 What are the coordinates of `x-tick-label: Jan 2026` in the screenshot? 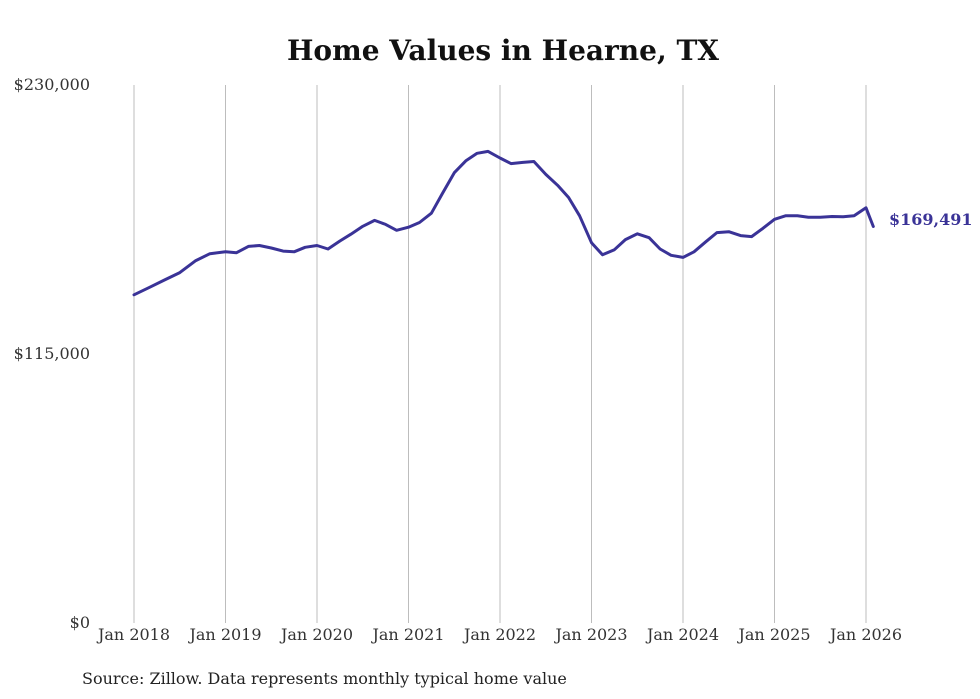 It's located at (865, 634).